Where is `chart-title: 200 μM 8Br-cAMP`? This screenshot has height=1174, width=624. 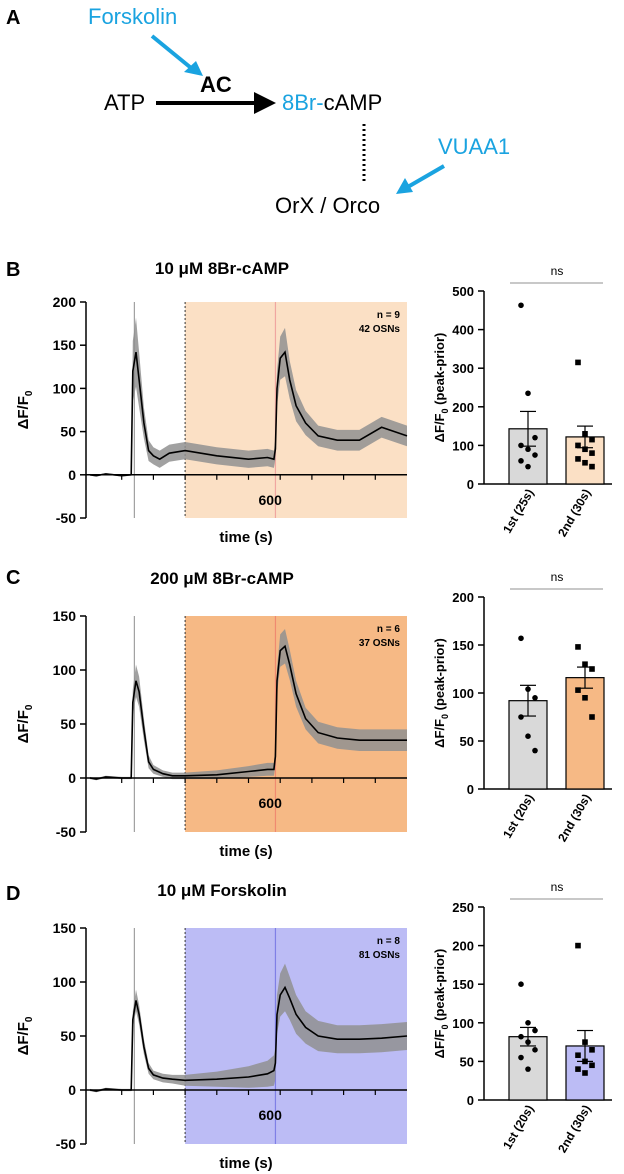
chart-title: 200 μM 8Br-cAMP is located at coordinates (222, 578).